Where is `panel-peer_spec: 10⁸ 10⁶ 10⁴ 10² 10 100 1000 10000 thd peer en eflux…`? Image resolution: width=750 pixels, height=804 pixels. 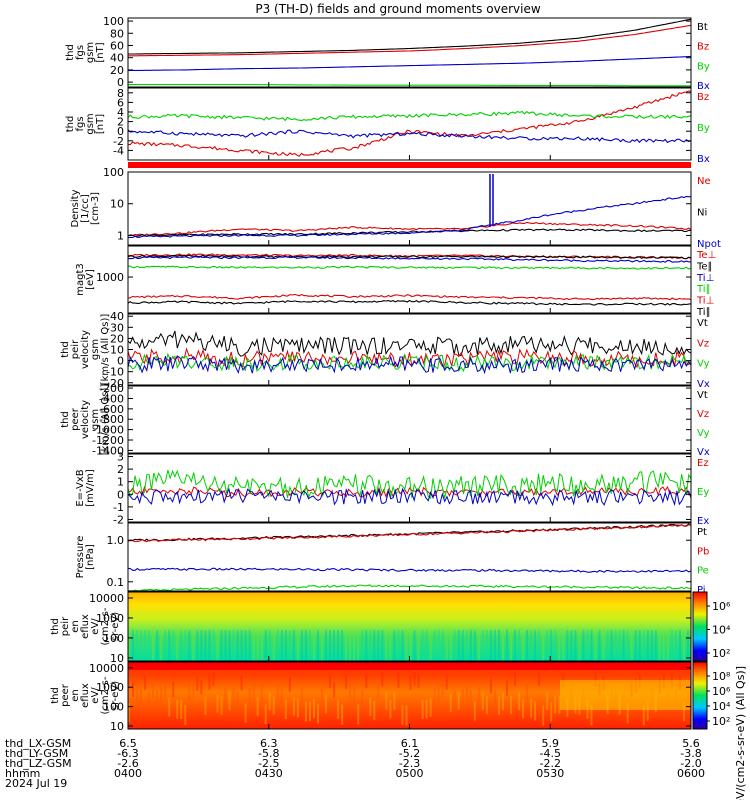 panel-peer_spec: 10⁸ 10⁶ 10⁴ 10² 10 100 1000 10000 thd peer en eflux… is located at coordinates (390, 697).